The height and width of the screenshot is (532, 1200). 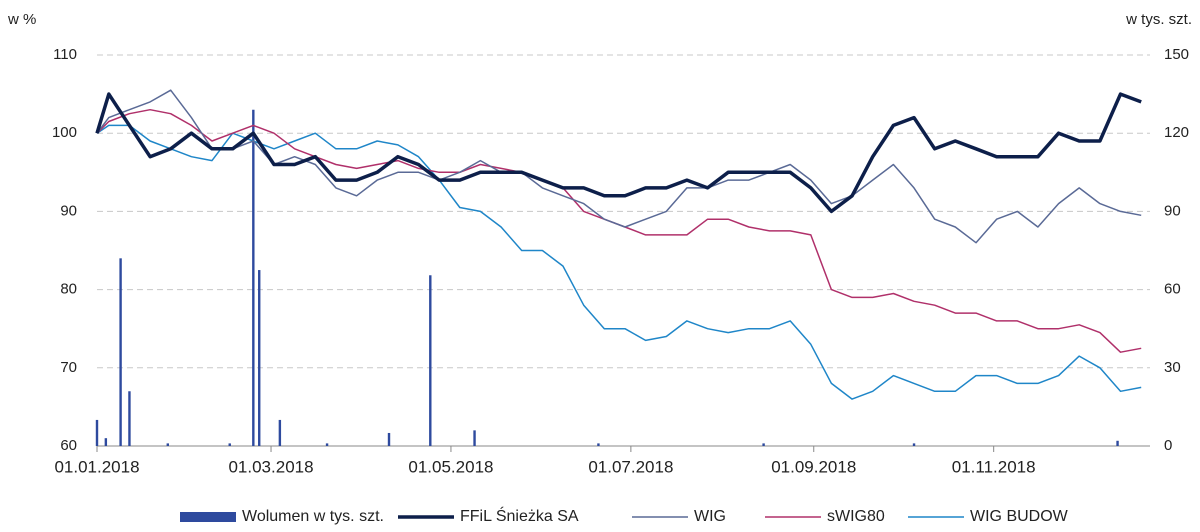 I want to click on y-tick-label: 80, so click(x=68, y=289).